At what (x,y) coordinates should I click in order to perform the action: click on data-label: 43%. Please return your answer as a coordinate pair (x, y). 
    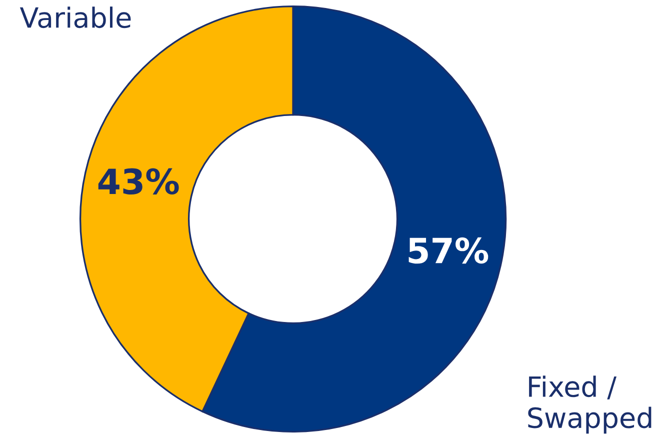
    Looking at the image, I should click on (138, 181).